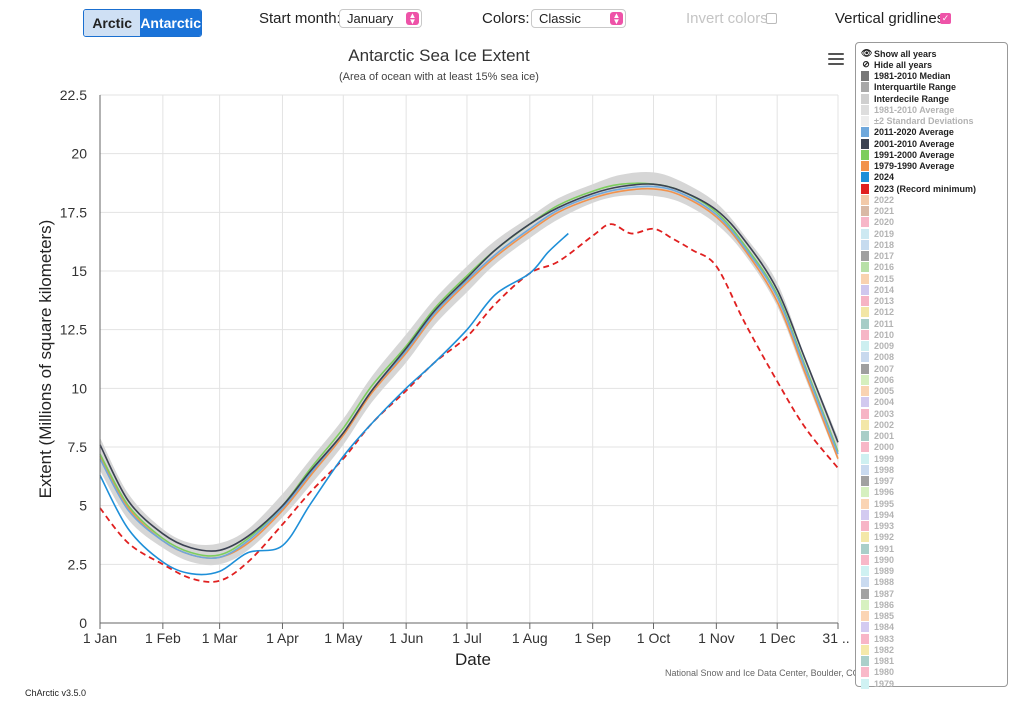  I want to click on legend-item: 1983, so click(877, 638).